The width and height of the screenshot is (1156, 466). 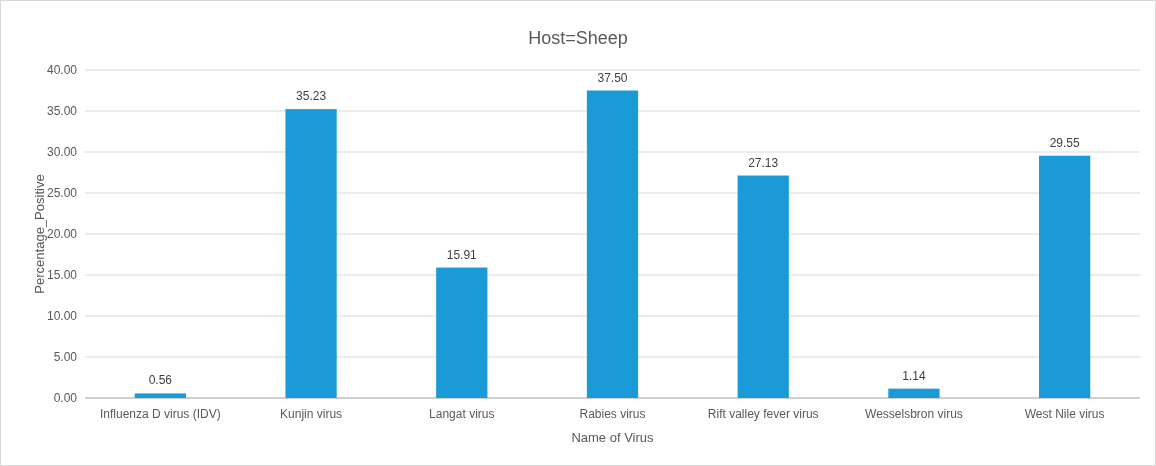 What do you see at coordinates (462, 414) in the screenshot?
I see `x-tick-label: Langat virus` at bounding box center [462, 414].